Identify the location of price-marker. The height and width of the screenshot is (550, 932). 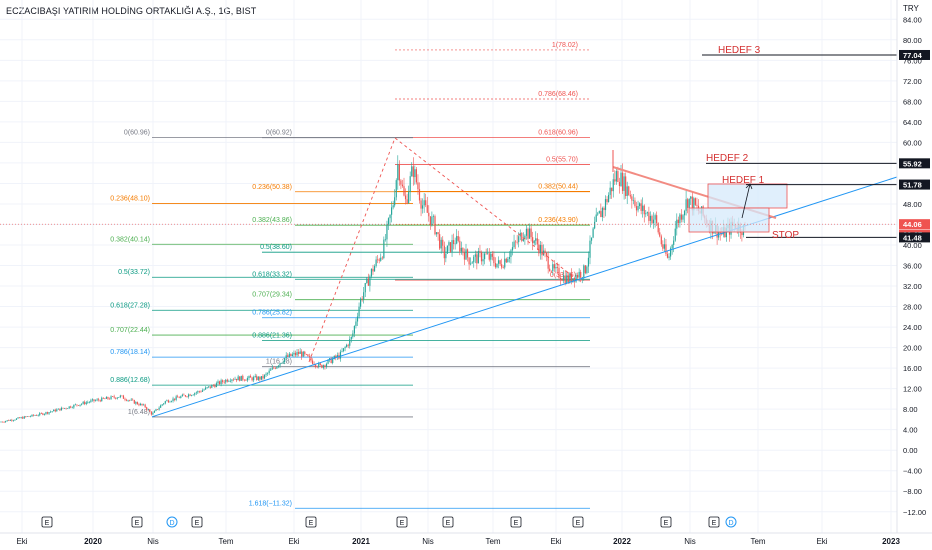
(914, 237).